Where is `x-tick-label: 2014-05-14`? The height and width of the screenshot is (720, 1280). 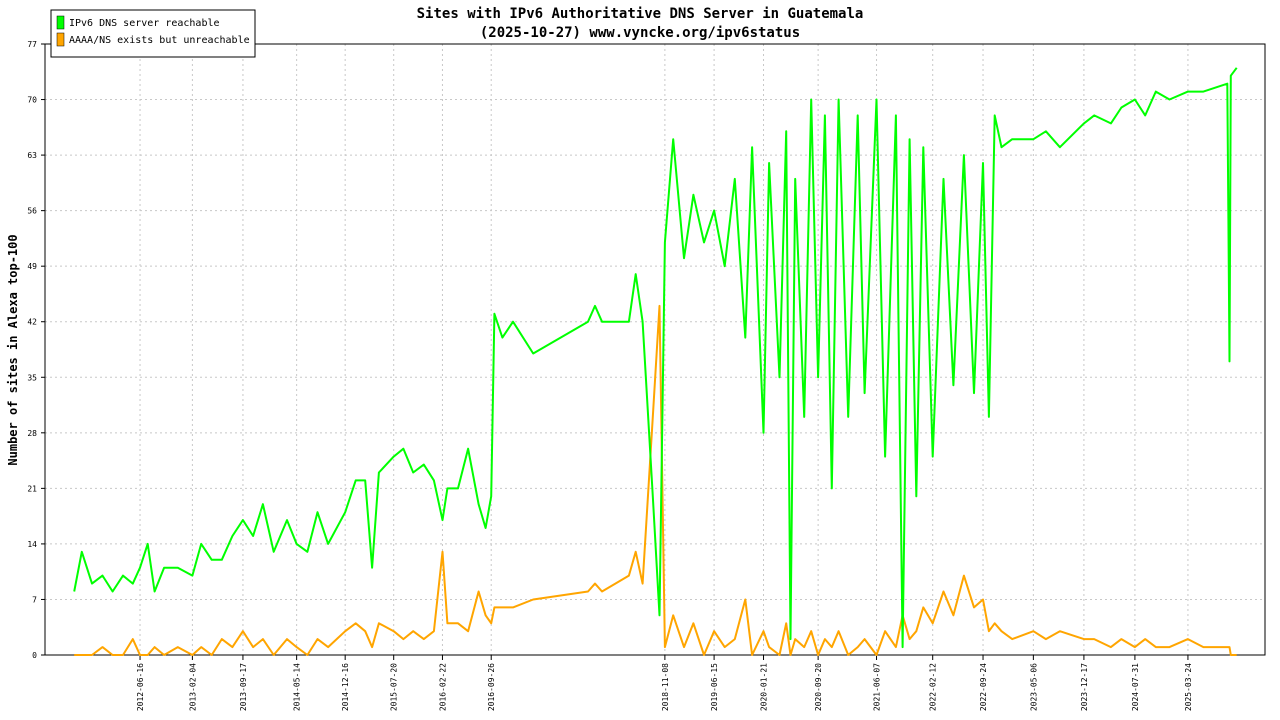
x-tick-label: 2014-05-14 is located at coordinates (297, 687).